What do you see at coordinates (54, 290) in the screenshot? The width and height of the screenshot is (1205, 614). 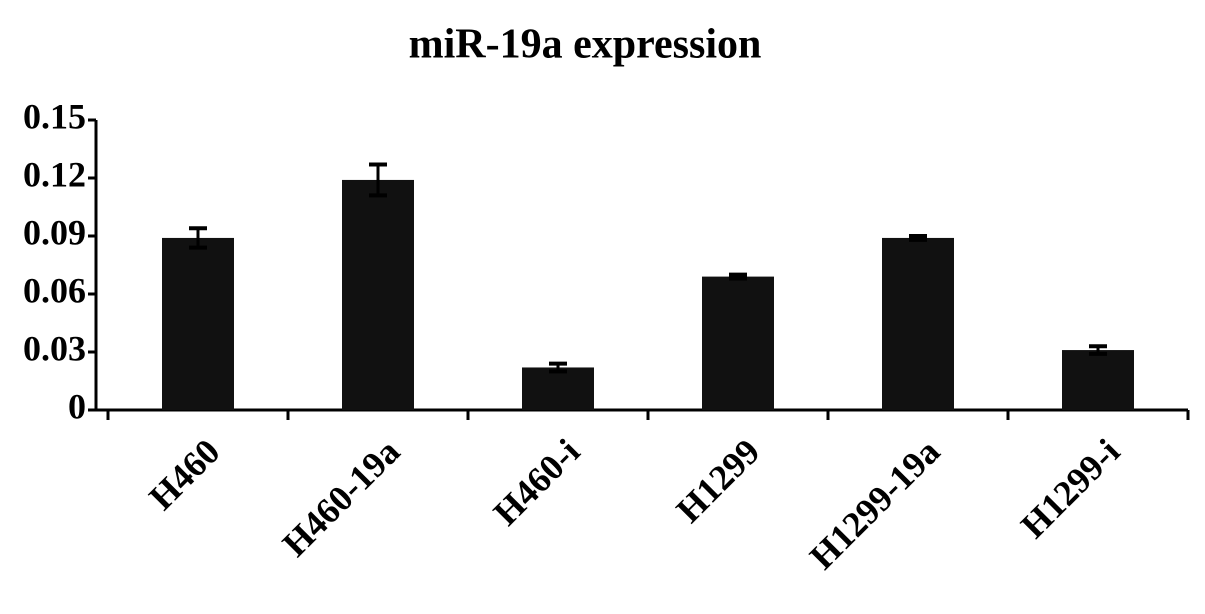 I see `y-tick-label: 0.06` at bounding box center [54, 290].